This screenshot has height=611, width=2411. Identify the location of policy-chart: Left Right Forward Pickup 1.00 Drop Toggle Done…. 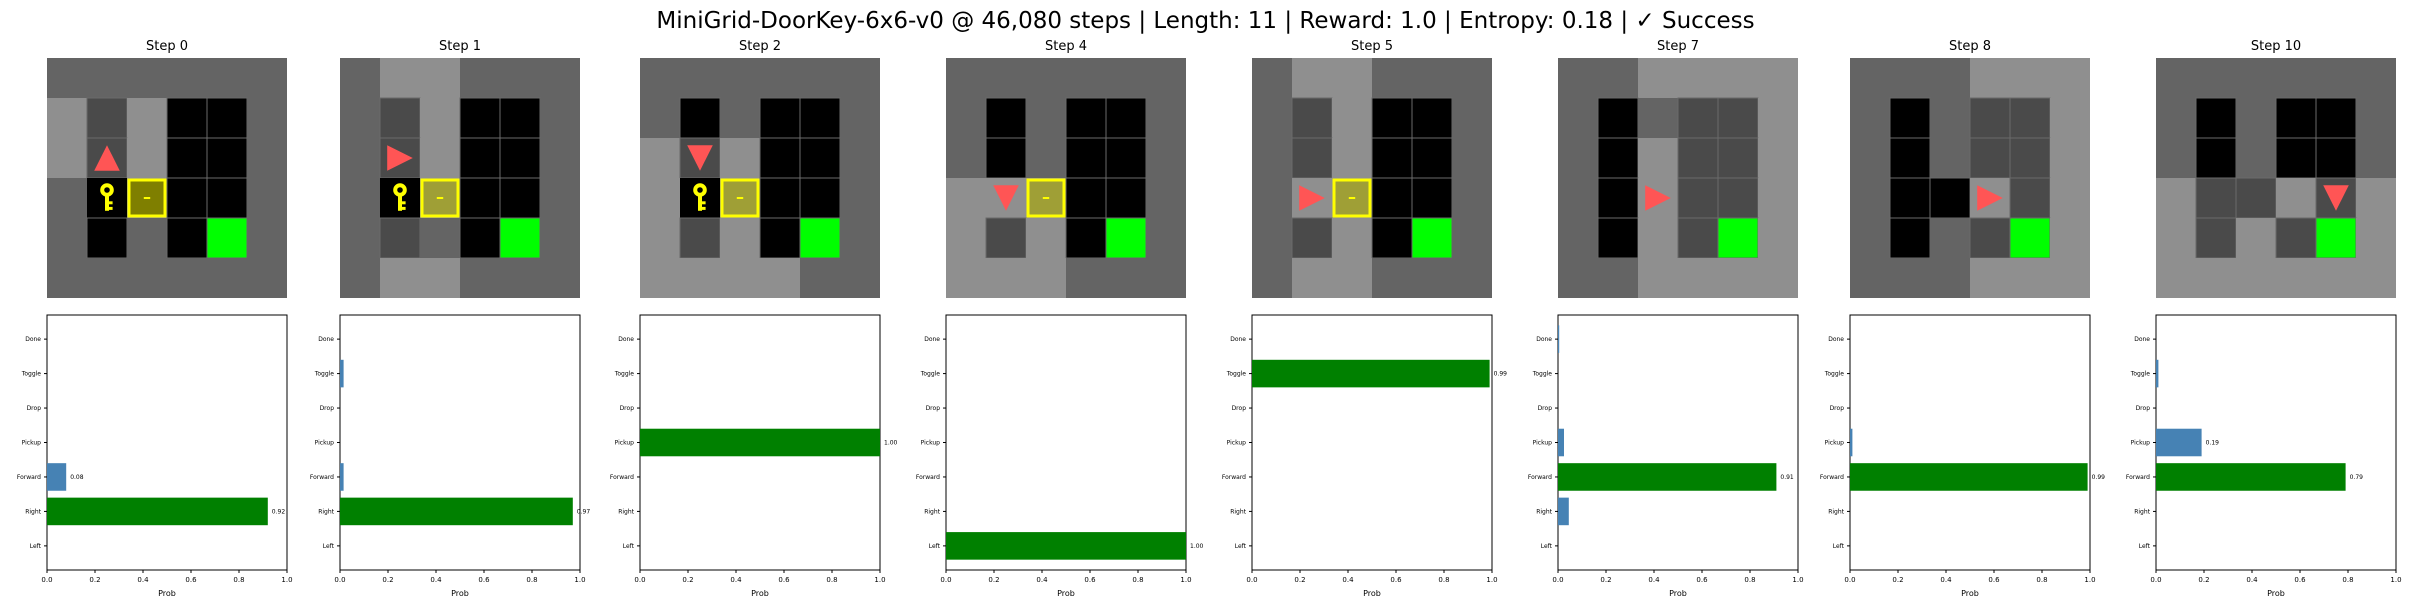
(754, 456).